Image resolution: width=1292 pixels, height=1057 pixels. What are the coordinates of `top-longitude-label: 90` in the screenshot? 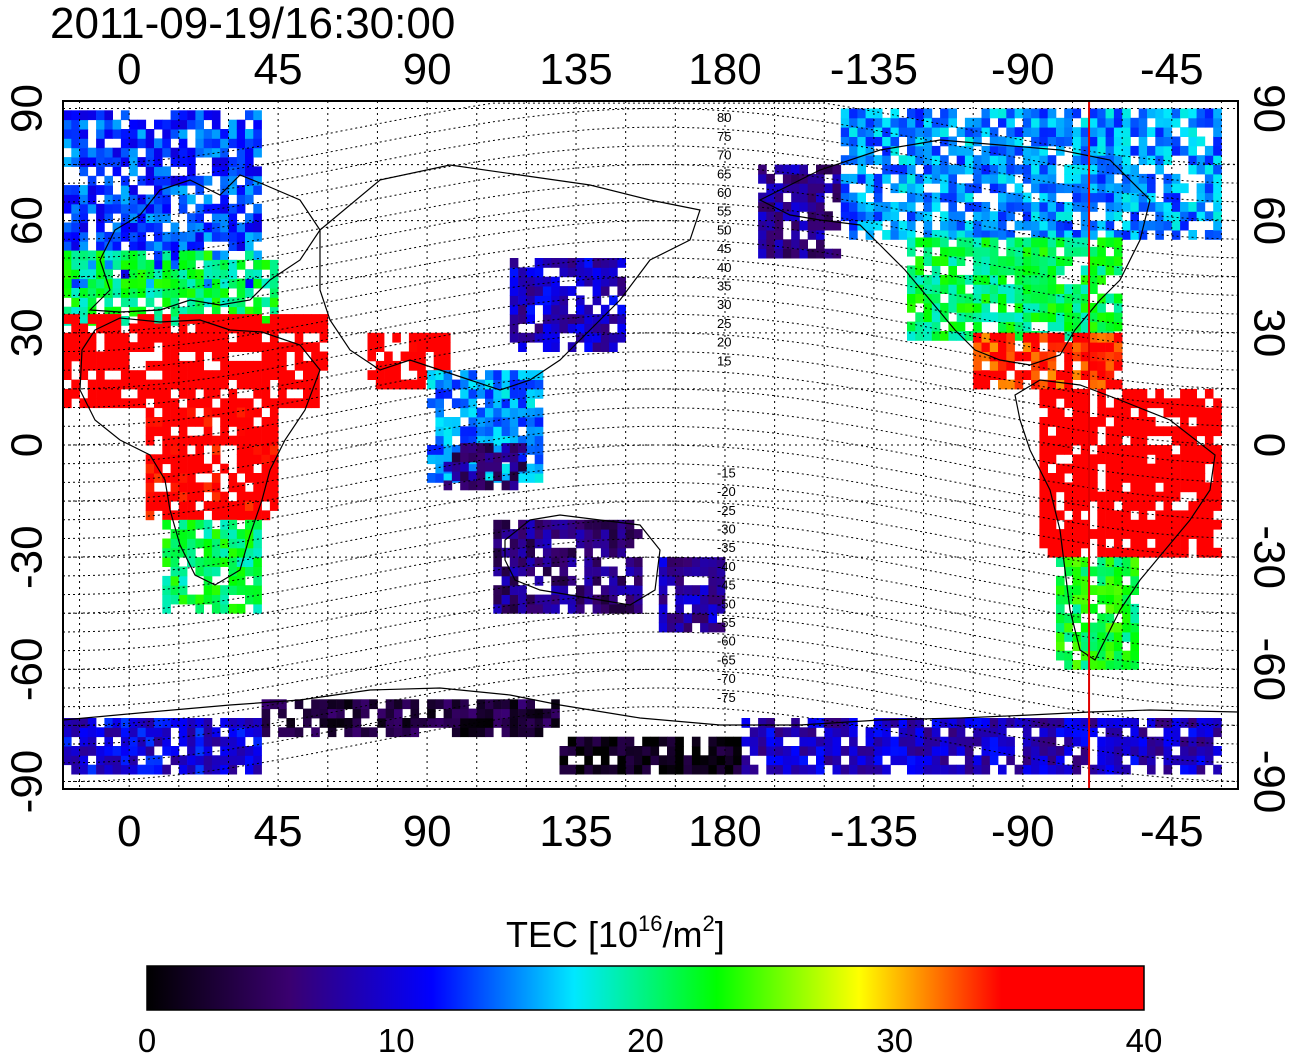 It's located at (427, 69).